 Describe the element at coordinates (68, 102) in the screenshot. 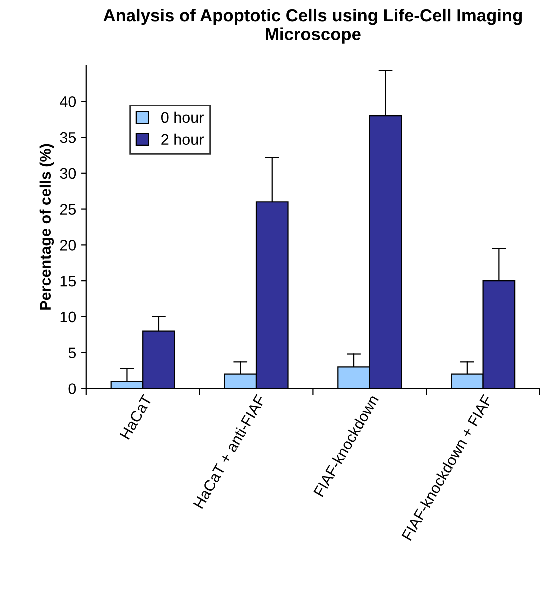

I see `y-tick-label: 40` at that location.